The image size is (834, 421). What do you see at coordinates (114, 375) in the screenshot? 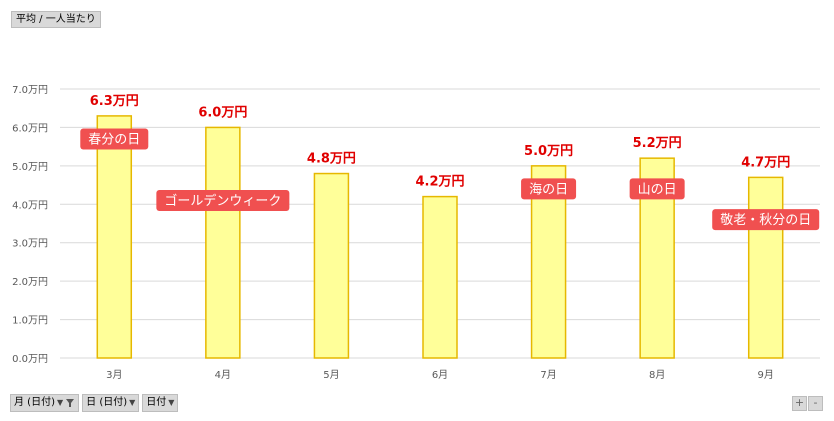
I see `x-tick-label: 3月` at bounding box center [114, 375].